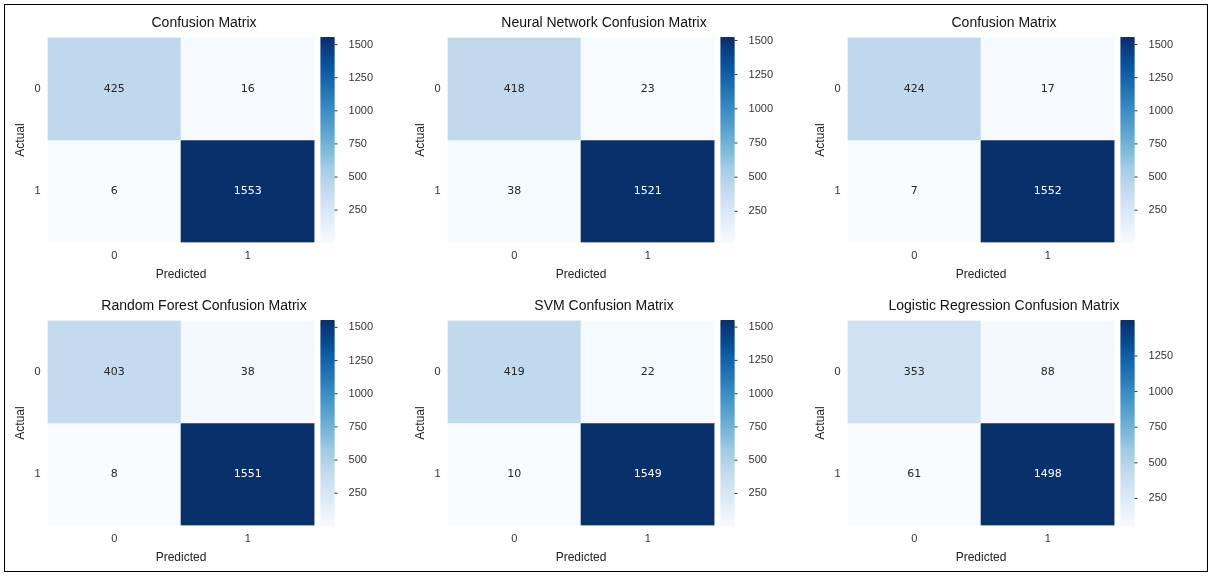 The image size is (1212, 576). What do you see at coordinates (247, 474) in the screenshot?
I see `data-label: 1551` at bounding box center [247, 474].